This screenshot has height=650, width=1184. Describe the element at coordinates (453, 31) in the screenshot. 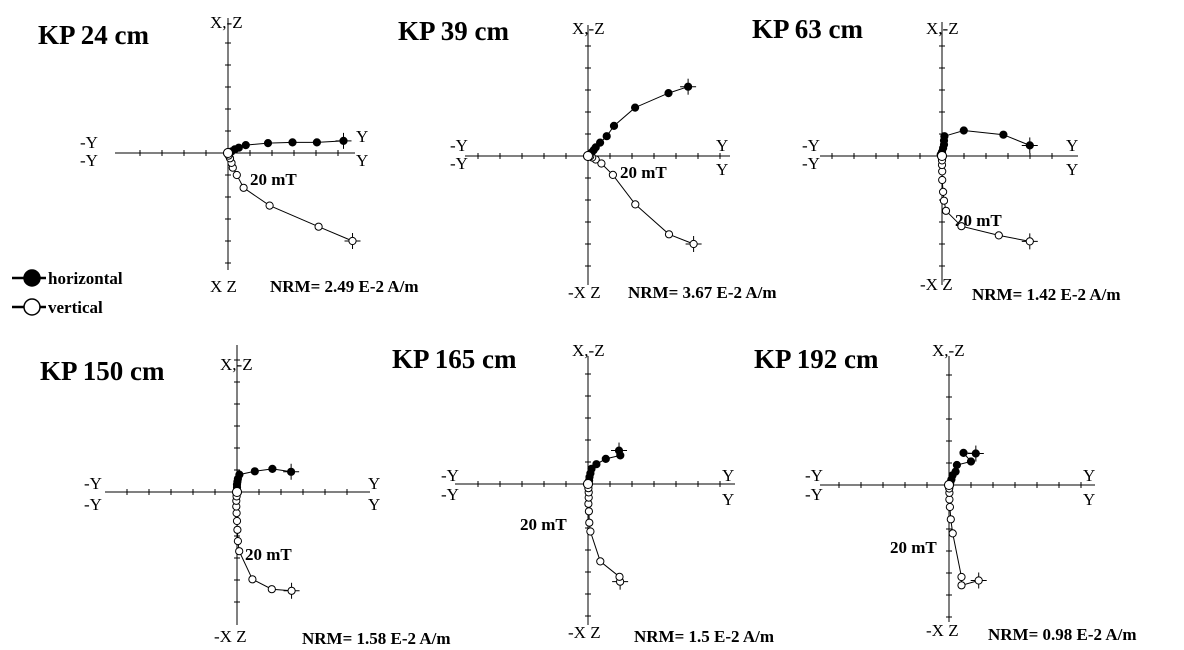

I see `panel-title: KP 39 cm` at that location.